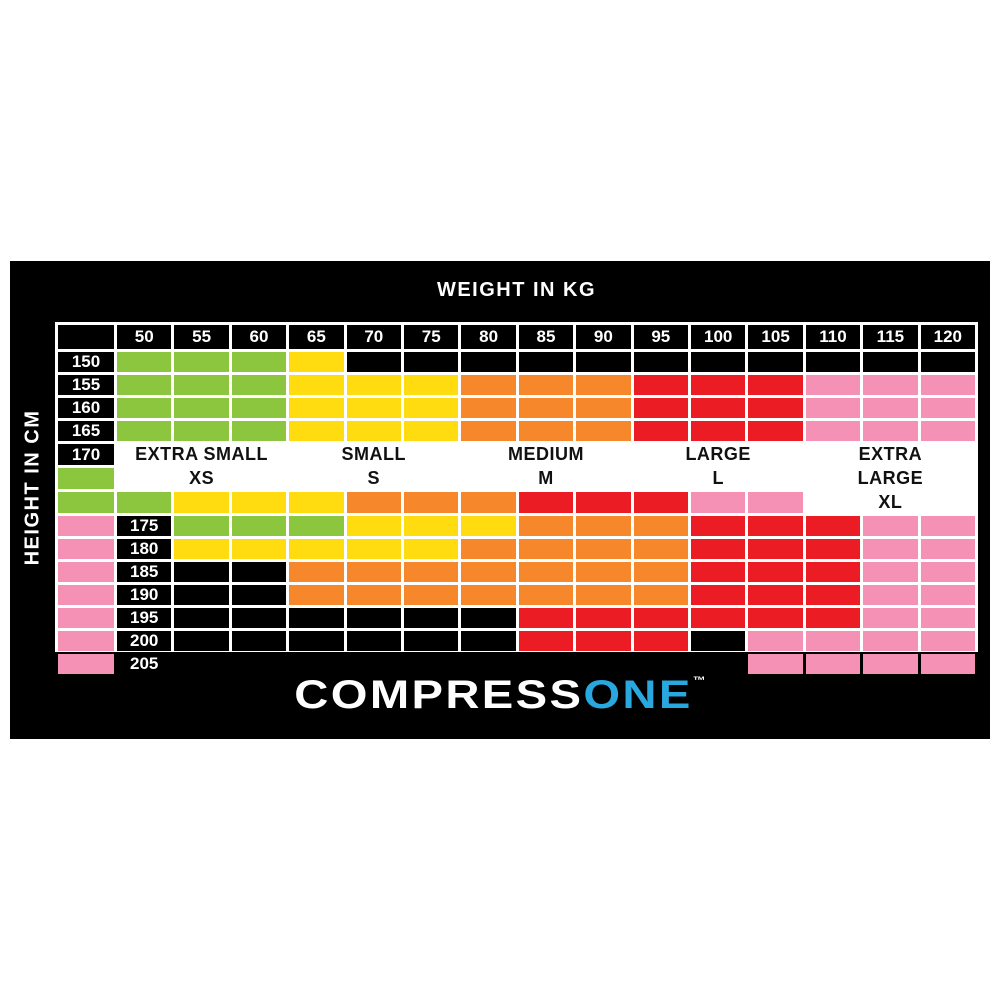 The image size is (994, 1000). I want to click on weight-header-cell: 115, so click(890, 337).